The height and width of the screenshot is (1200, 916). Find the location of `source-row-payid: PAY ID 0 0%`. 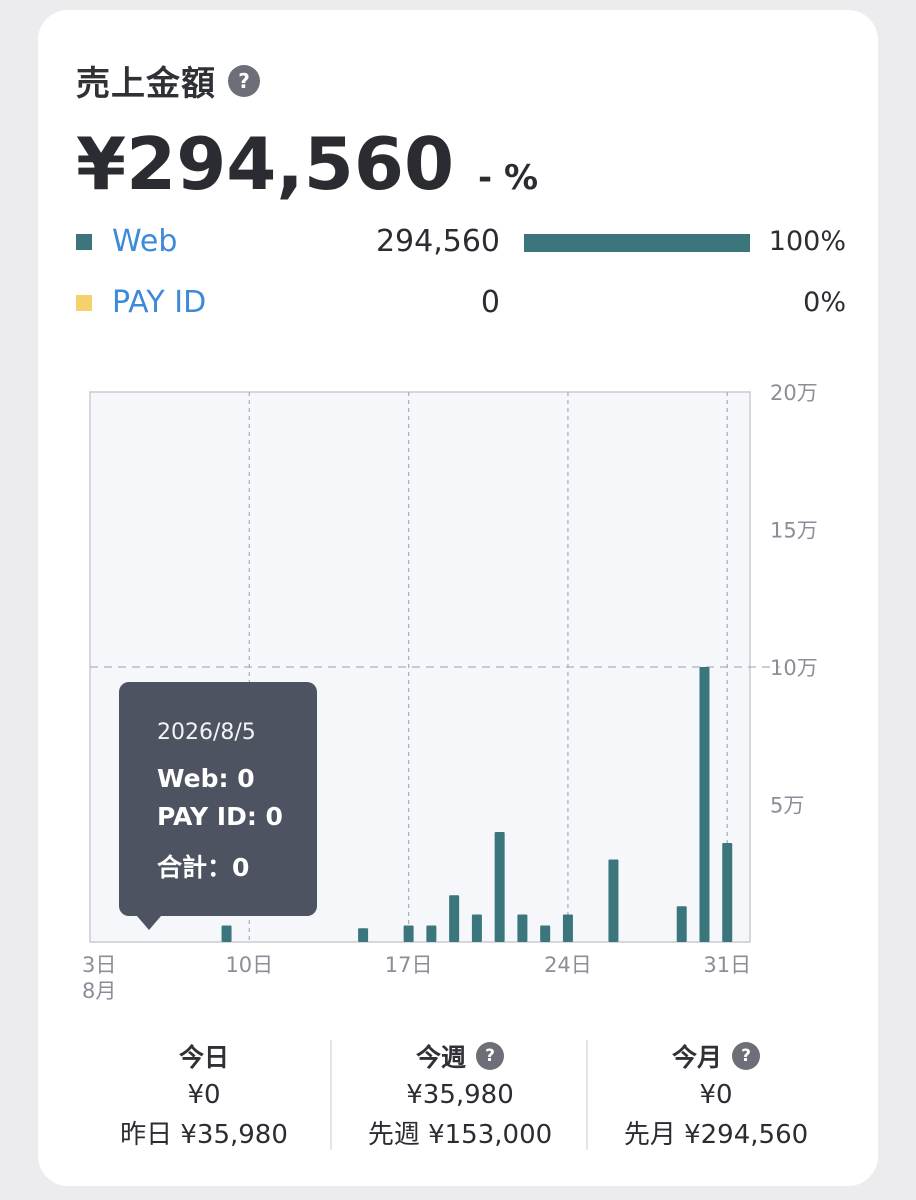

source-row-payid: PAY ID 0 0% is located at coordinates (461, 303).